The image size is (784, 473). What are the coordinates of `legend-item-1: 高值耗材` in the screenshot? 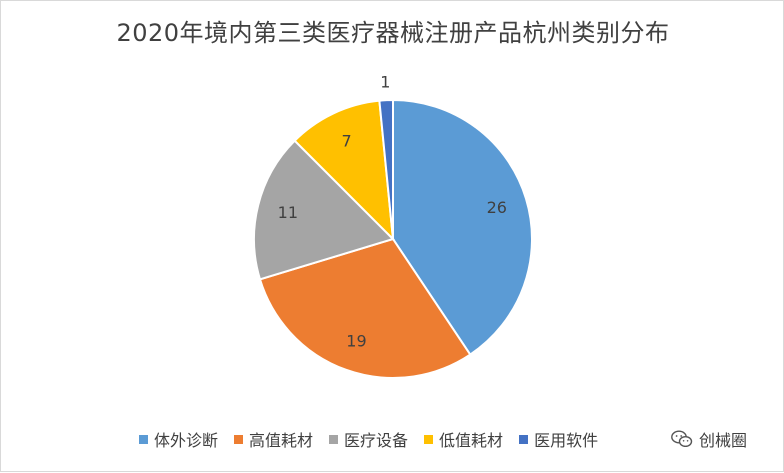 It's located at (273, 439).